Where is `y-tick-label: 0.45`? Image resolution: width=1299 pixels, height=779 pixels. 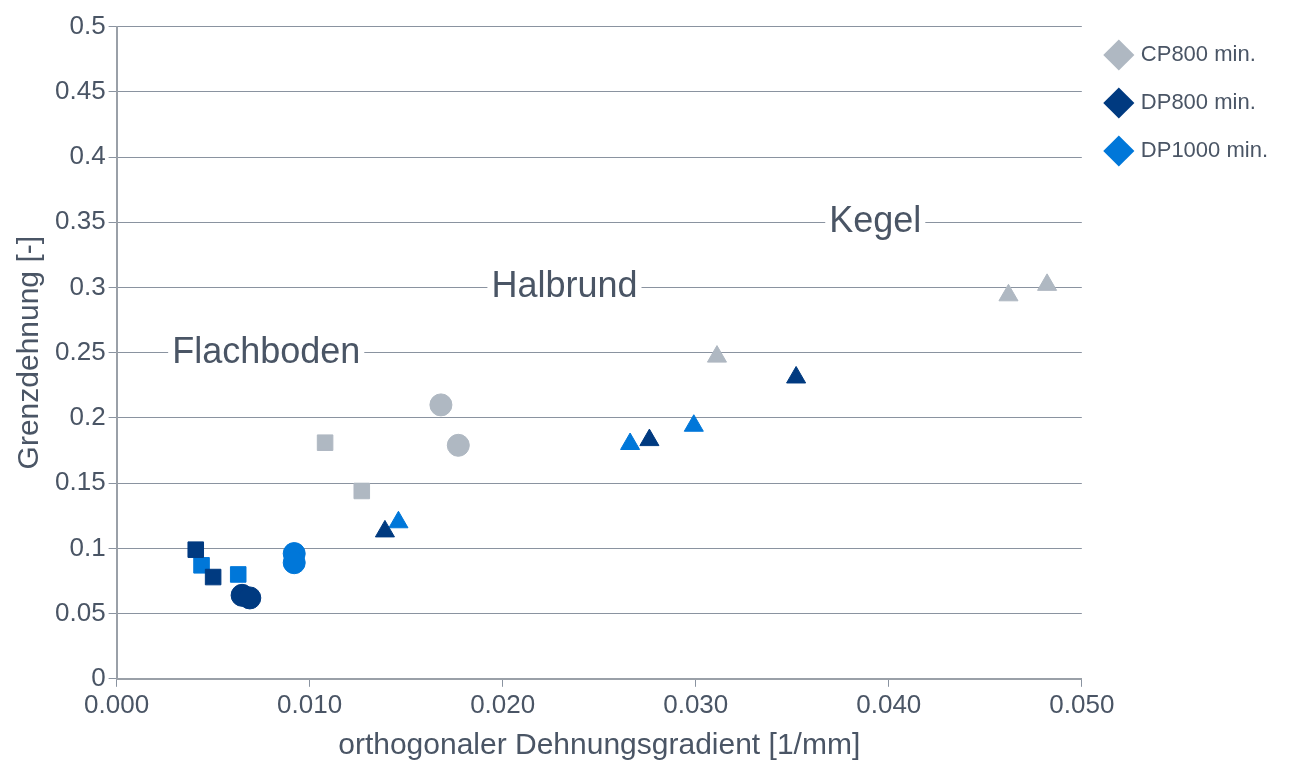 y-tick-label: 0.45 is located at coordinates (80, 89).